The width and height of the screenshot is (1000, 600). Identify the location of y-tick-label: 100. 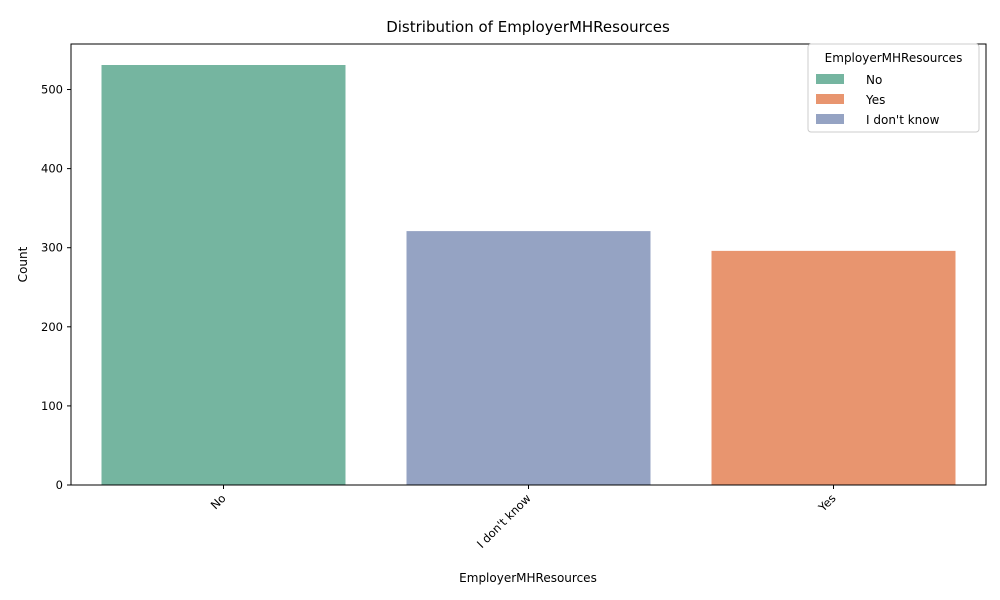
(52, 406).